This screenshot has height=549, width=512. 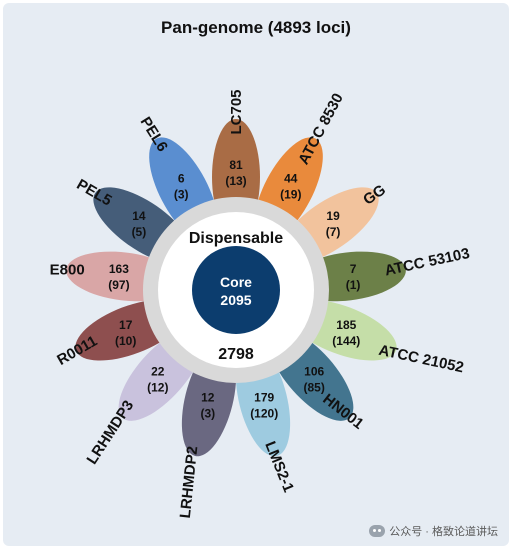 I want to click on petal-count: 19, so click(x=333, y=216).